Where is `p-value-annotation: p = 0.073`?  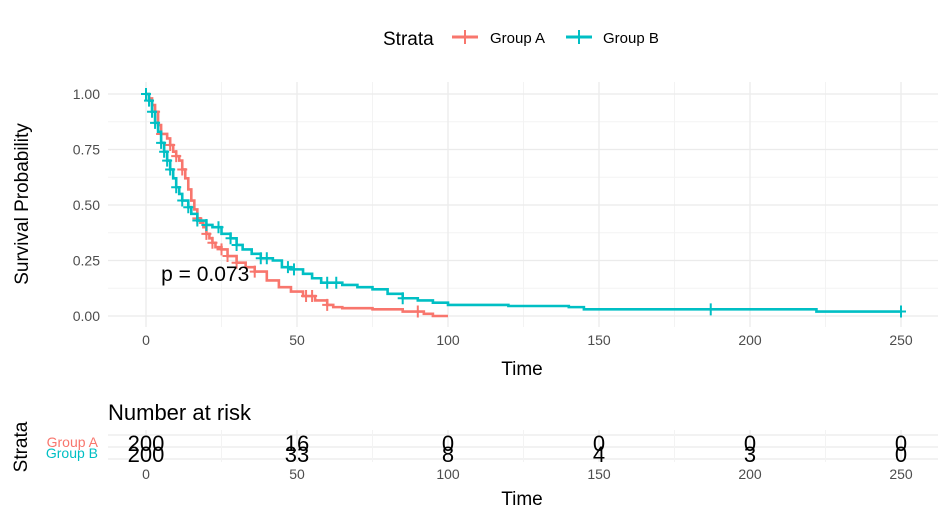 p-value-annotation: p = 0.073 is located at coordinates (205, 274).